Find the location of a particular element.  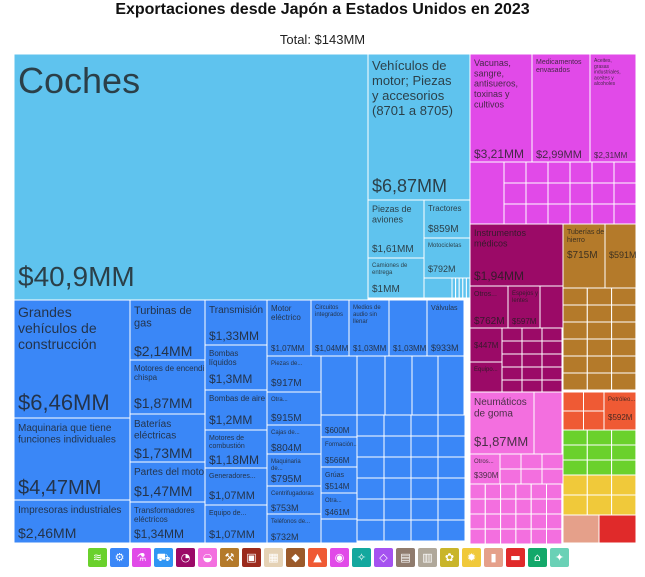

minerales-icon: ▲ is located at coordinates (317, 557).